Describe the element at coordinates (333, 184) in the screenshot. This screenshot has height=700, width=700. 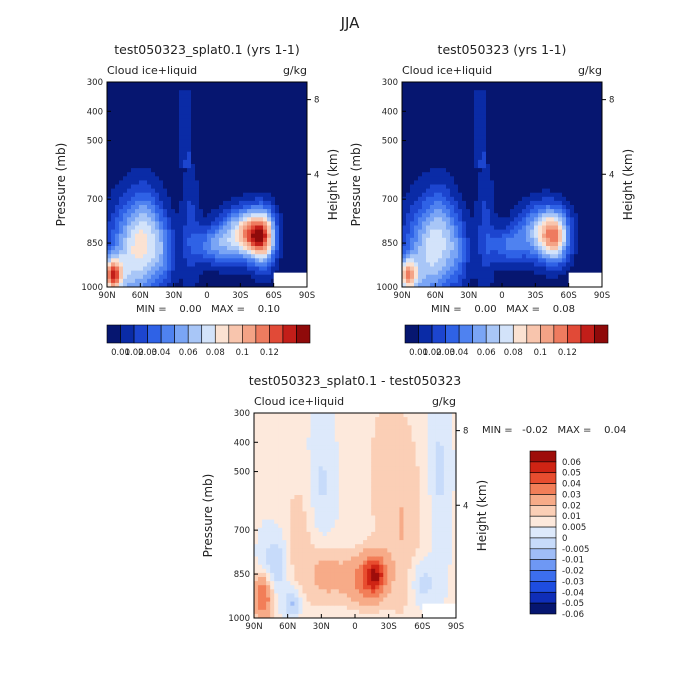
I see `y2-axis-label: Height (km)` at that location.